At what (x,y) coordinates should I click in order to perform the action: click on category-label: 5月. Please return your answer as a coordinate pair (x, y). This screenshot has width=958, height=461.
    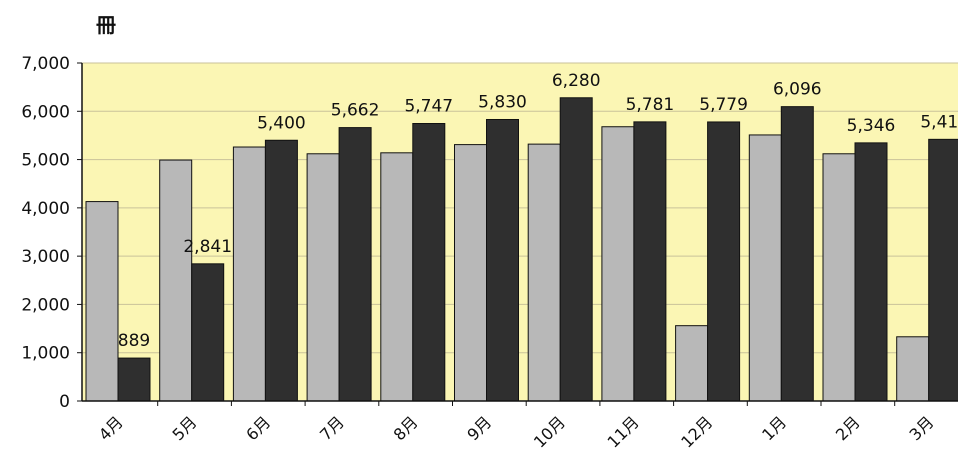
    Looking at the image, I should click on (185, 428).